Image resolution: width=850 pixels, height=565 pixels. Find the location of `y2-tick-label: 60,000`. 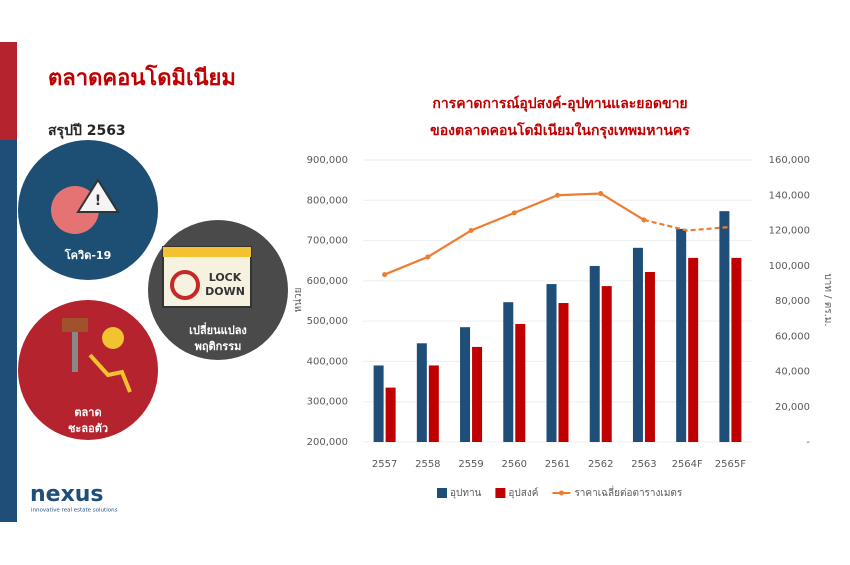

y2-tick-label: 60,000 is located at coordinates (792, 336).